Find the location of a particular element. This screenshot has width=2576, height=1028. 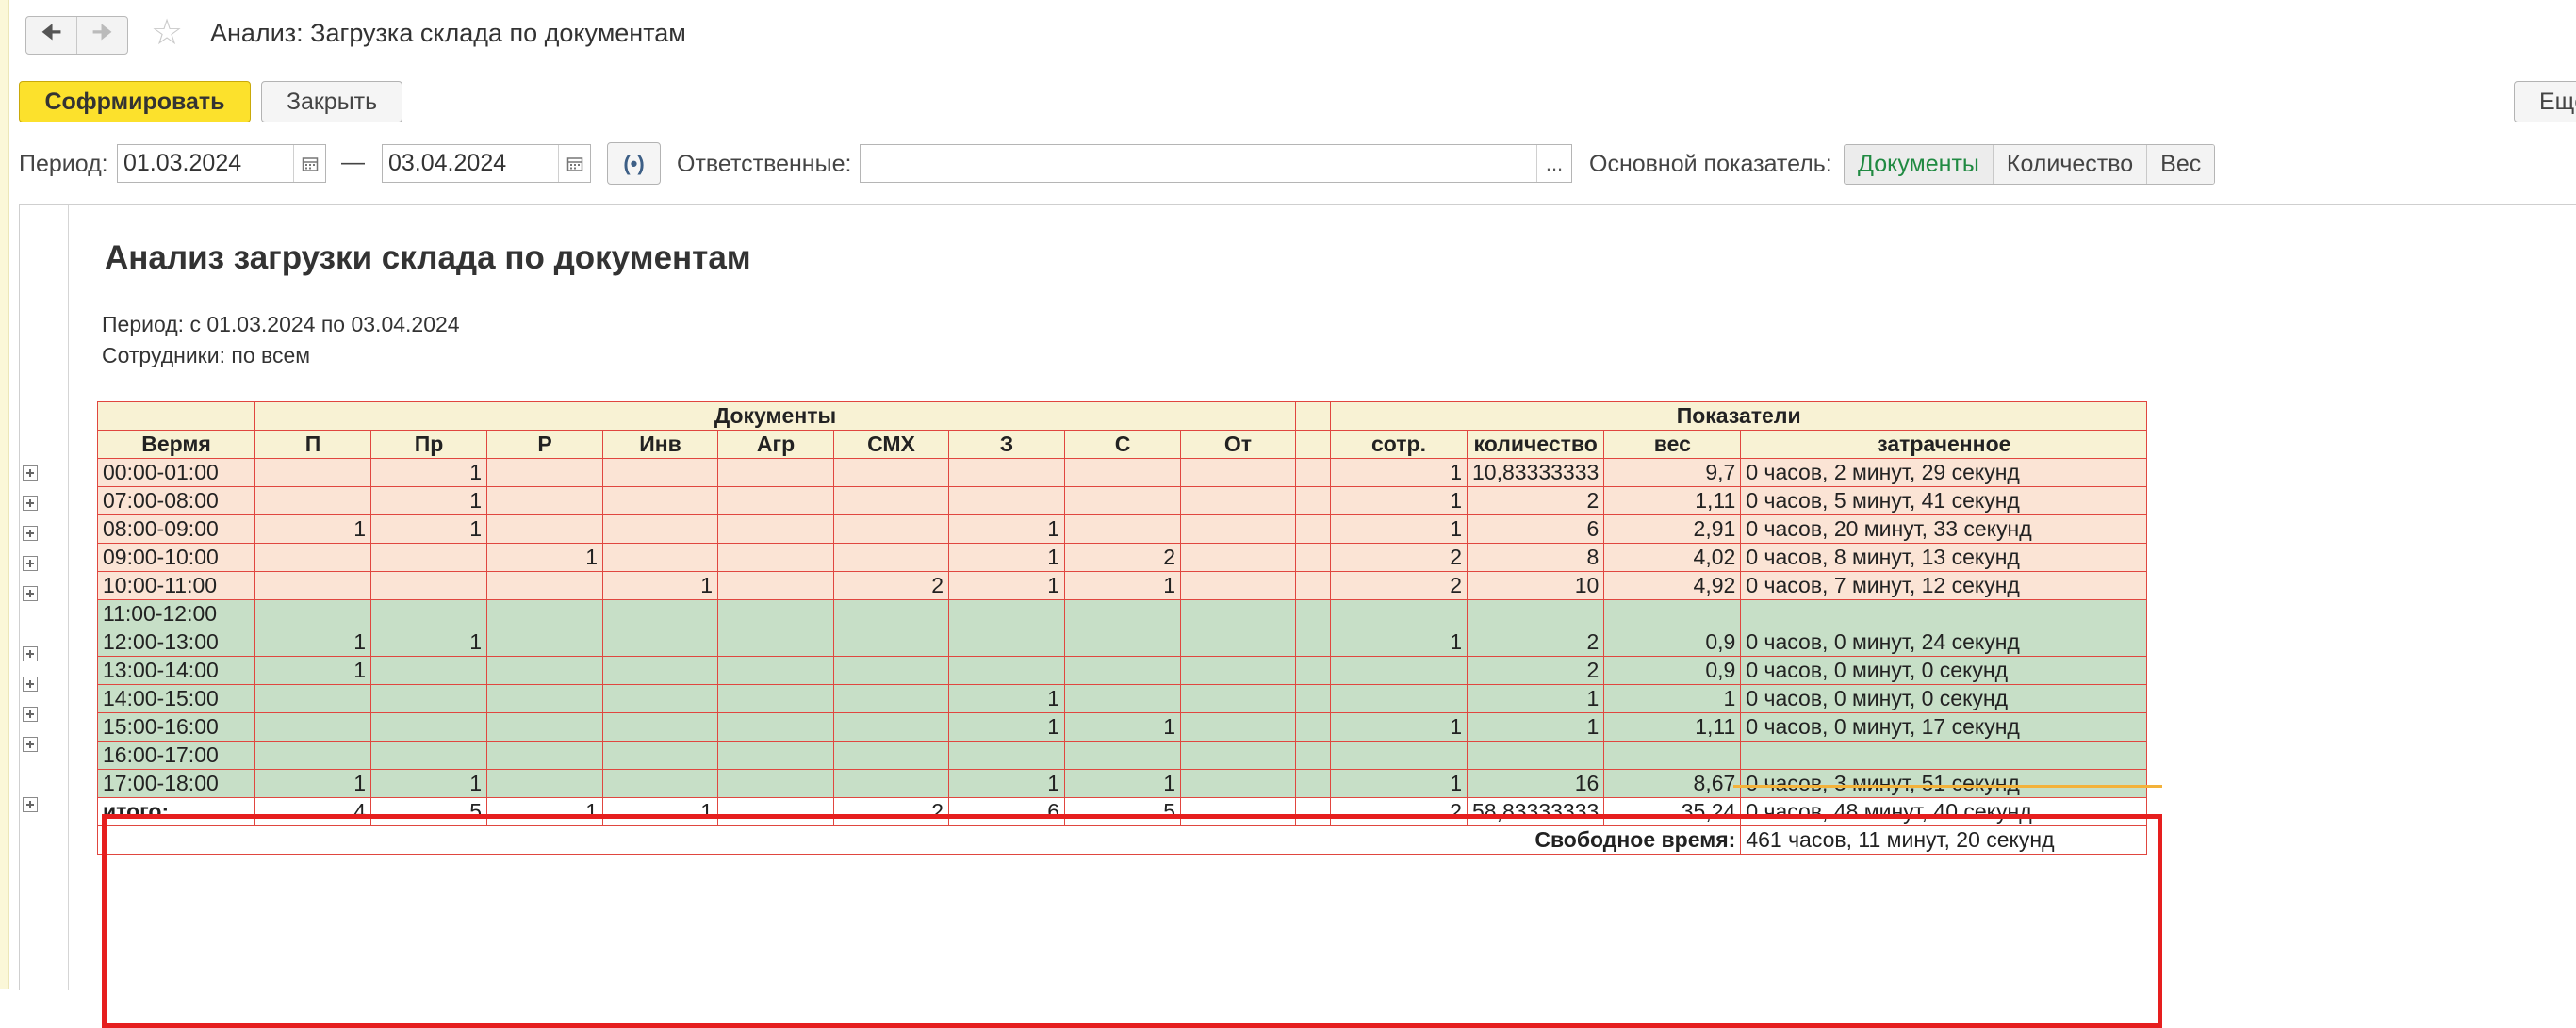

total-cell: 5 is located at coordinates (1122, 811).